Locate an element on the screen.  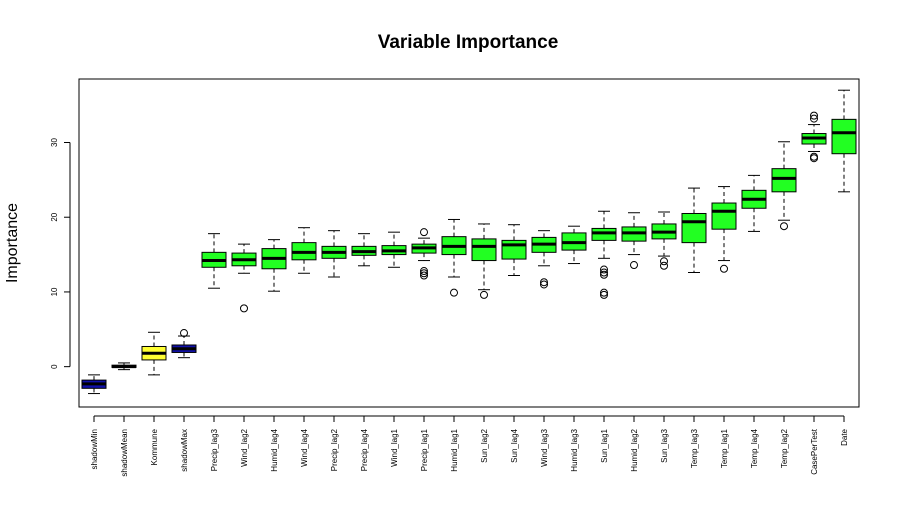
boxplot-shadowMax is located at coordinates (184, 344).